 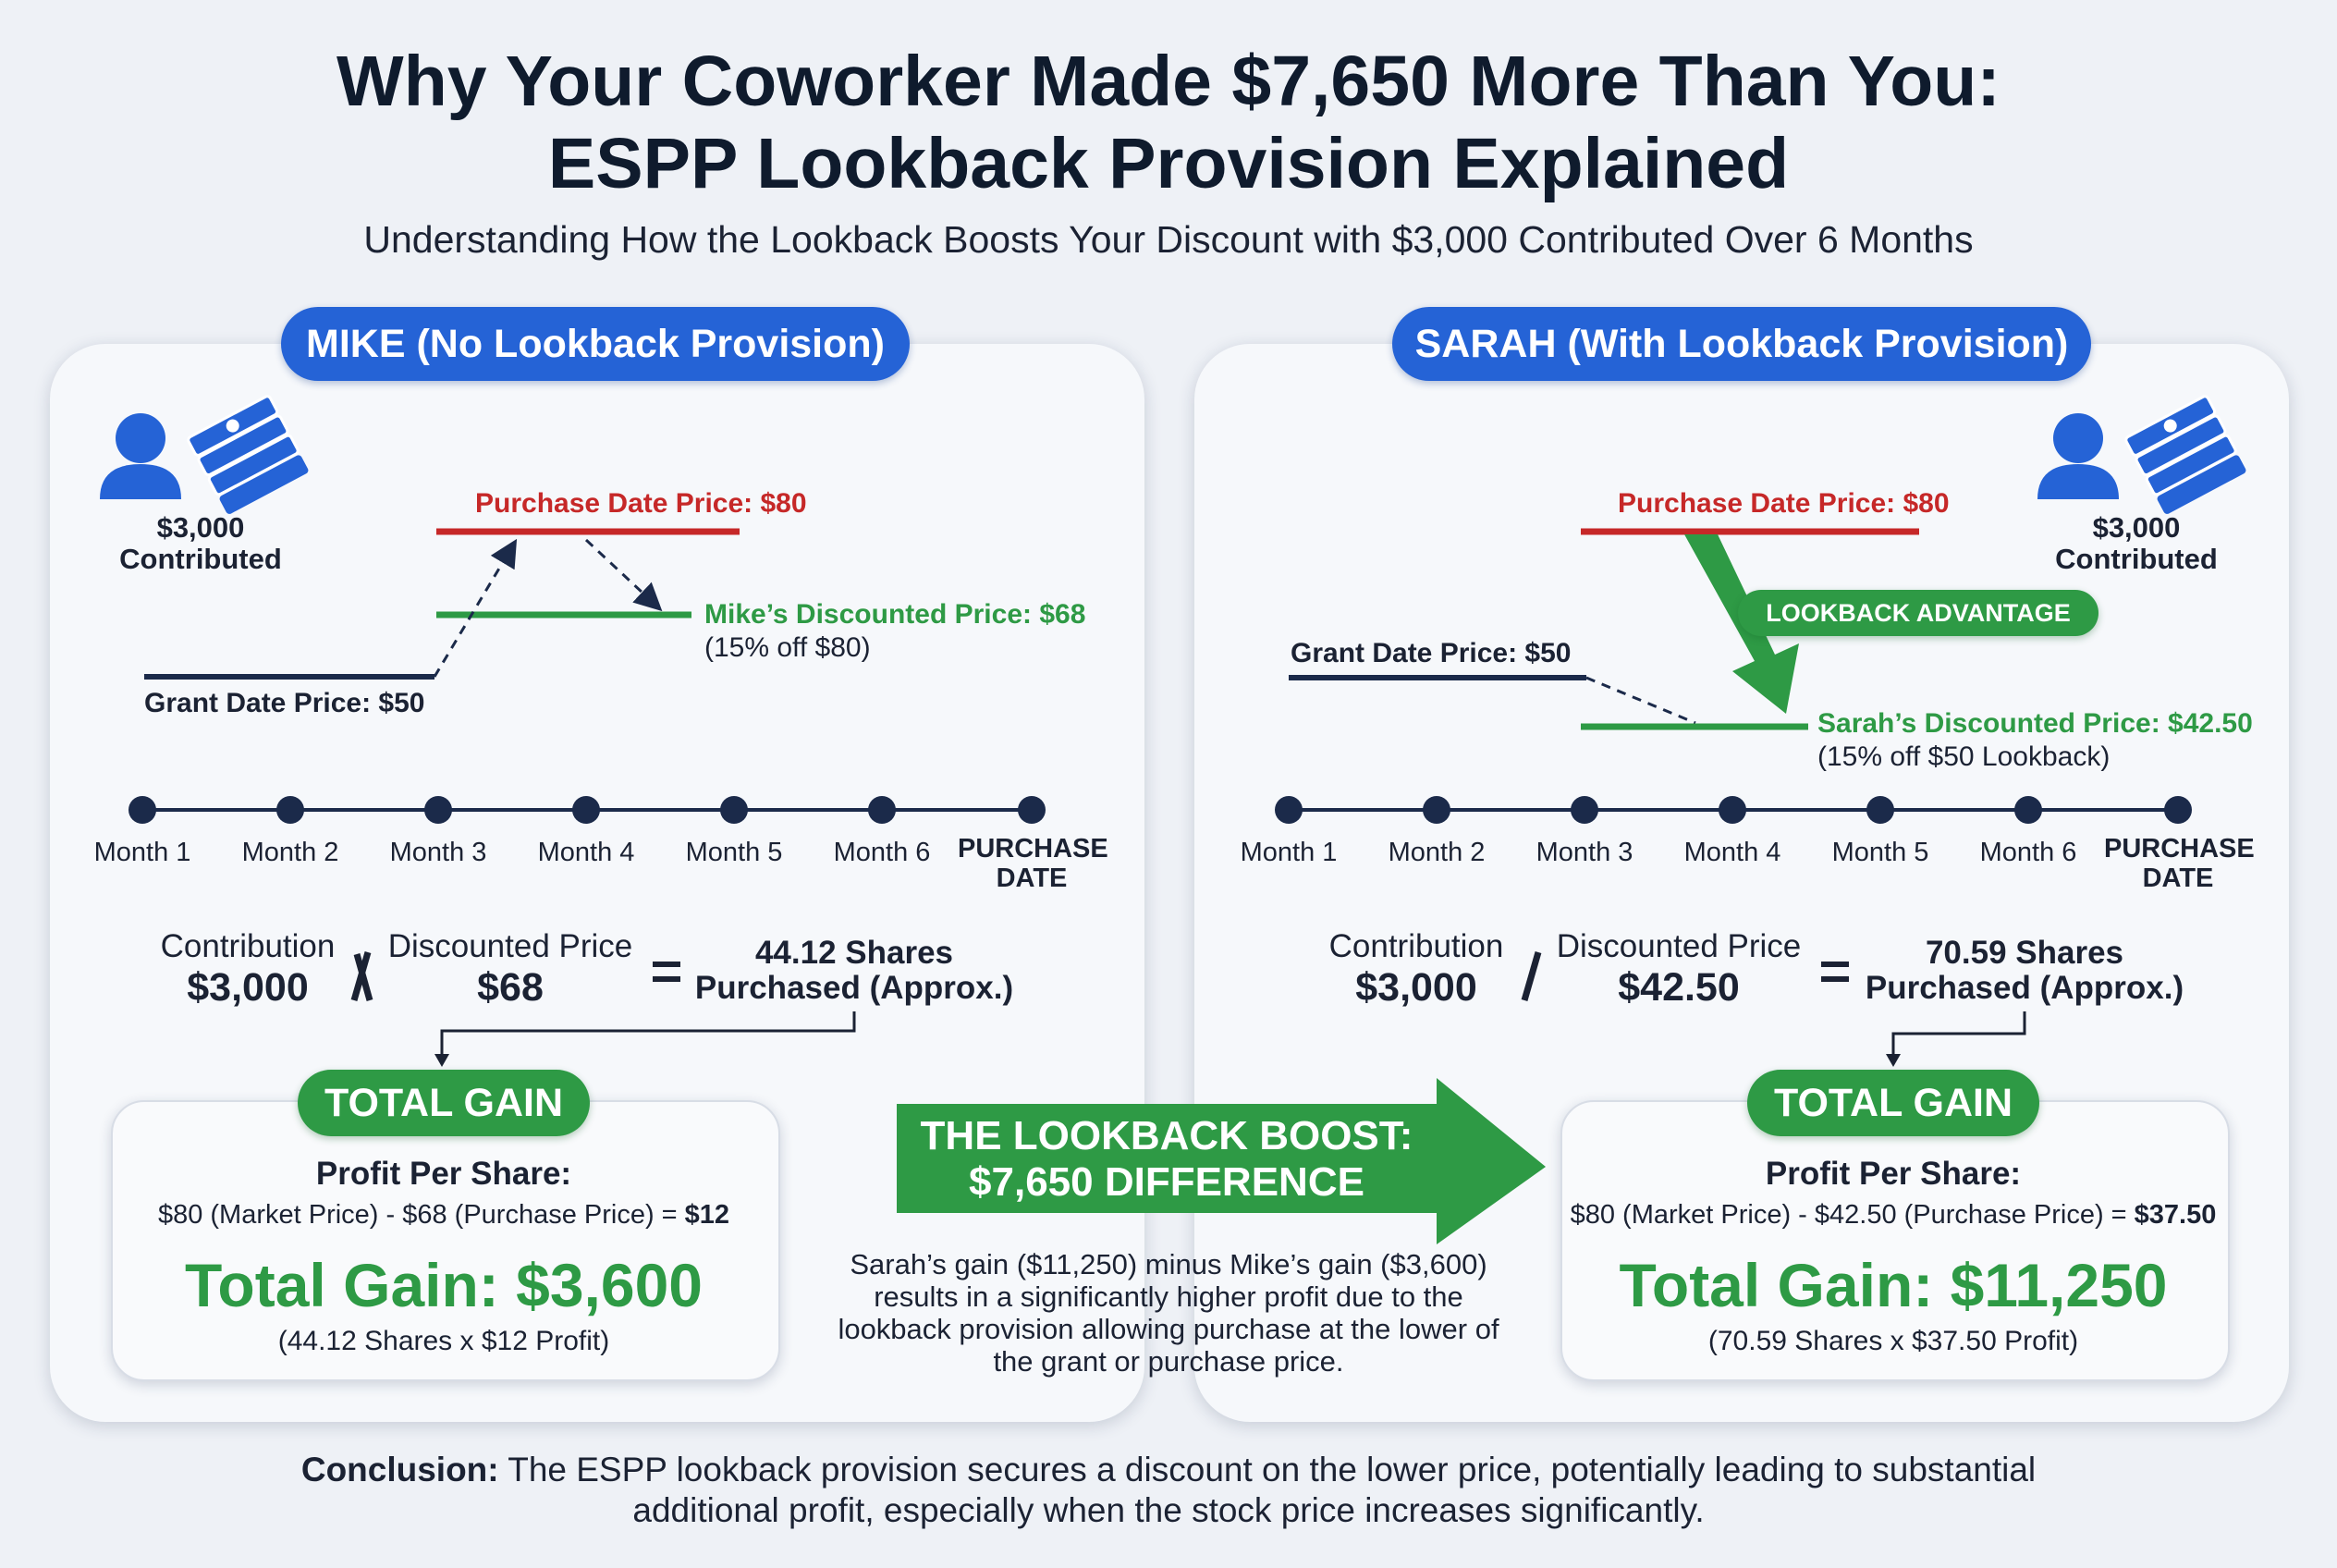 What do you see at coordinates (1964, 757) in the screenshot?
I see `sarah-discounted-note: (15% off $50 Lookback)` at bounding box center [1964, 757].